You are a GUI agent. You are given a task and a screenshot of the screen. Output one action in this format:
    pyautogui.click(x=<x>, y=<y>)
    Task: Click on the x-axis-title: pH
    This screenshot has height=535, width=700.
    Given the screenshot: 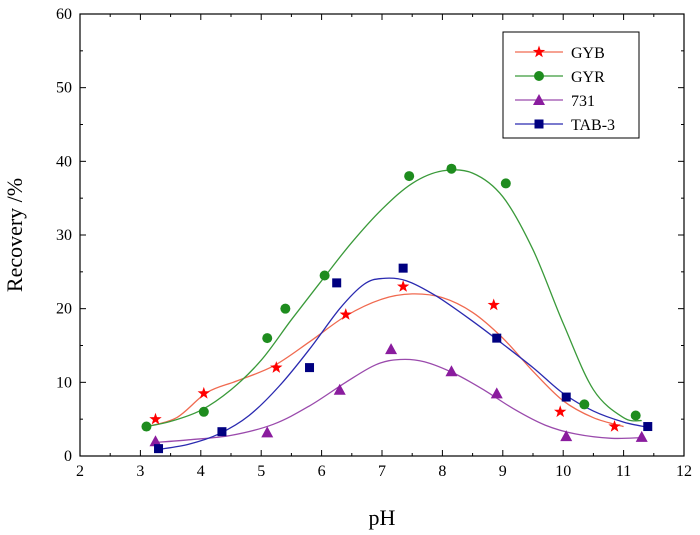 What is the action you would take?
    pyautogui.click(x=382, y=517)
    